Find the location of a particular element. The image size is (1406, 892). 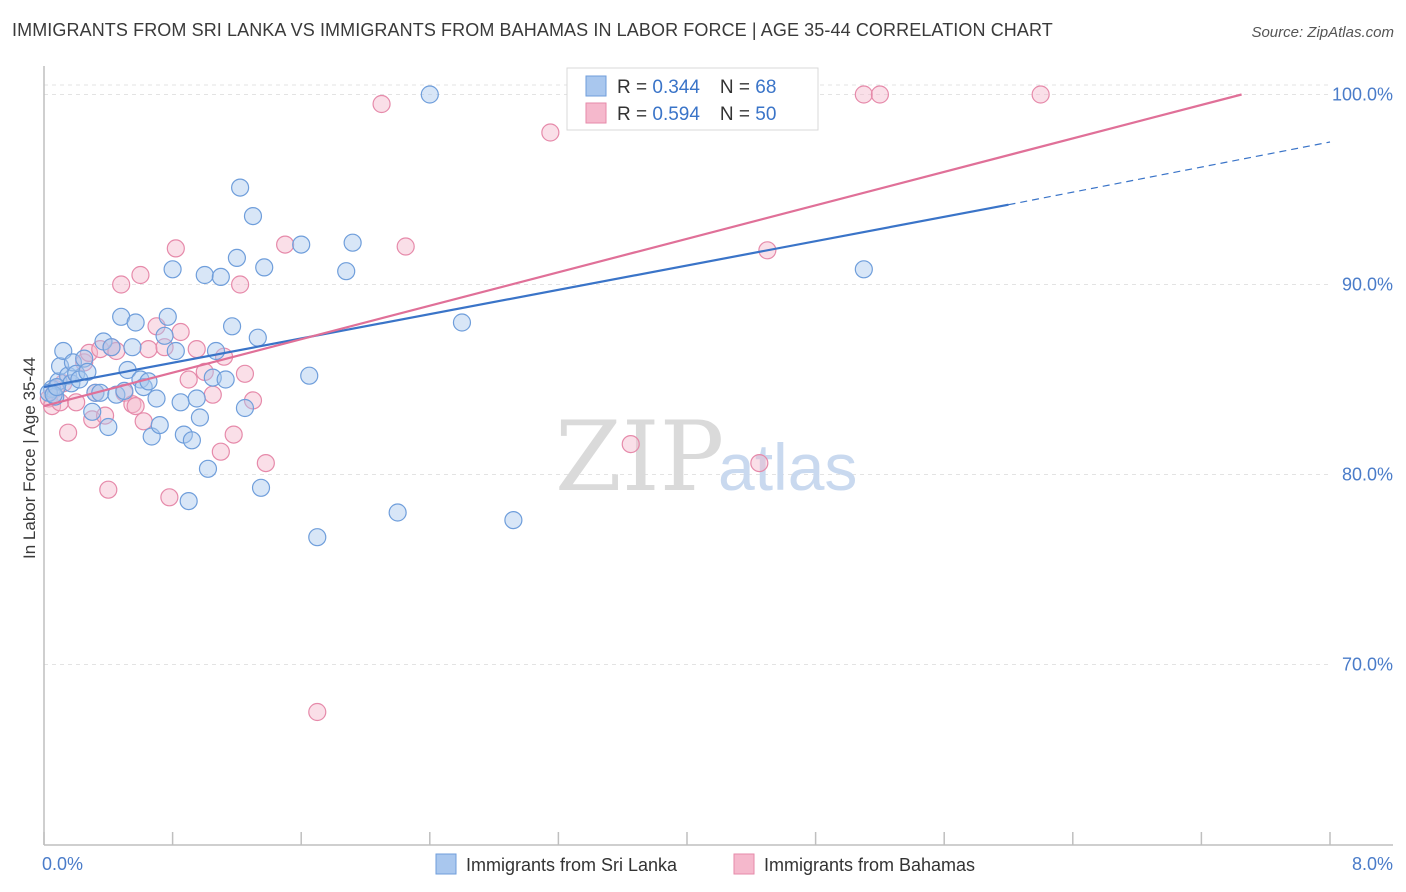

legend-r-value-bahamas: 0.594 is located at coordinates (676, 114).